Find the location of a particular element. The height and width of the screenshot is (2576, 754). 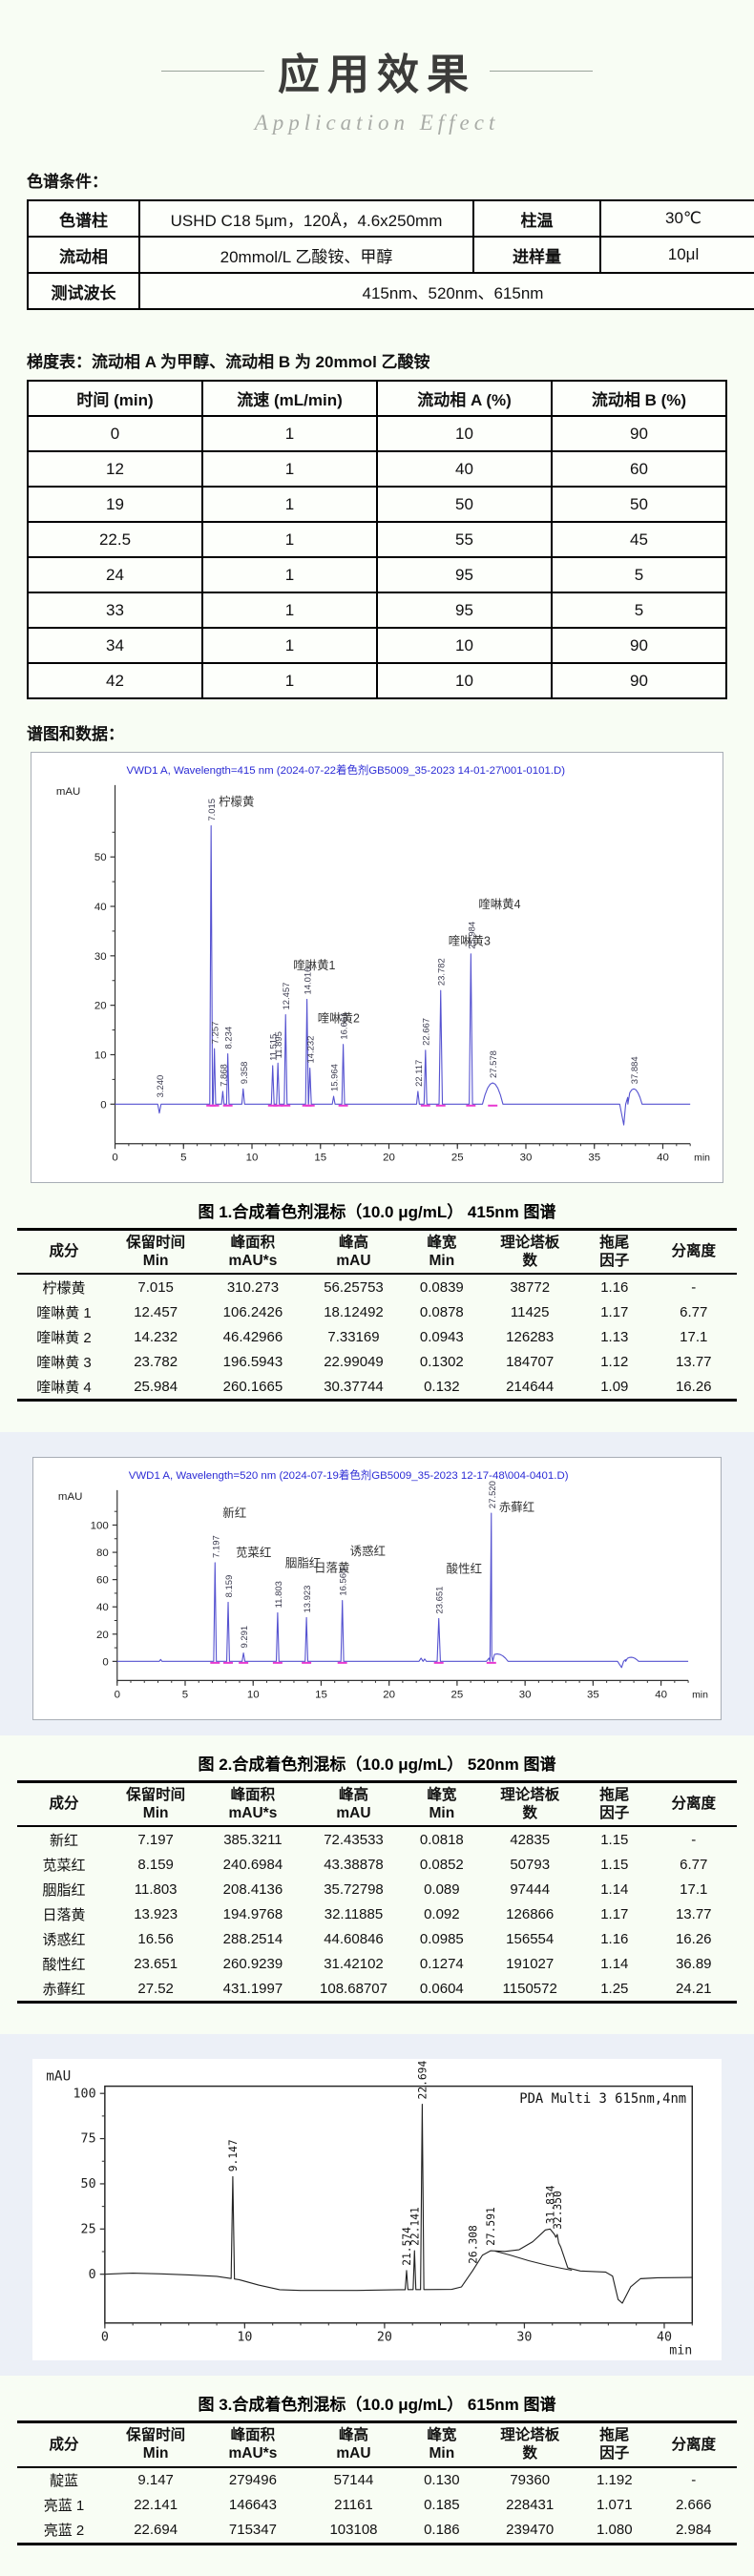

svg-text: 10 is located at coordinates (244, 2338).